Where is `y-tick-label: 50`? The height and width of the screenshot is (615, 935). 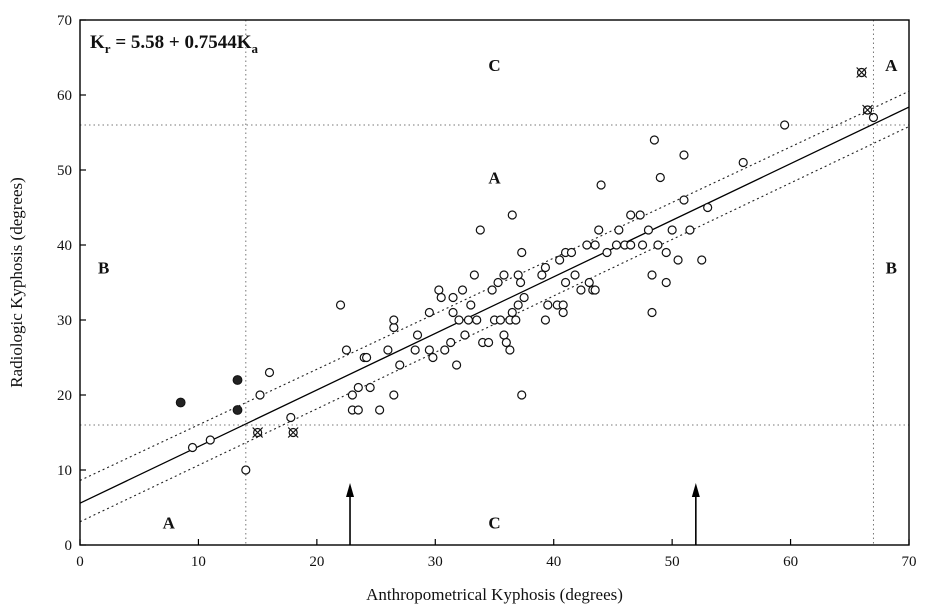
y-tick-label: 50 is located at coordinates (64, 171).